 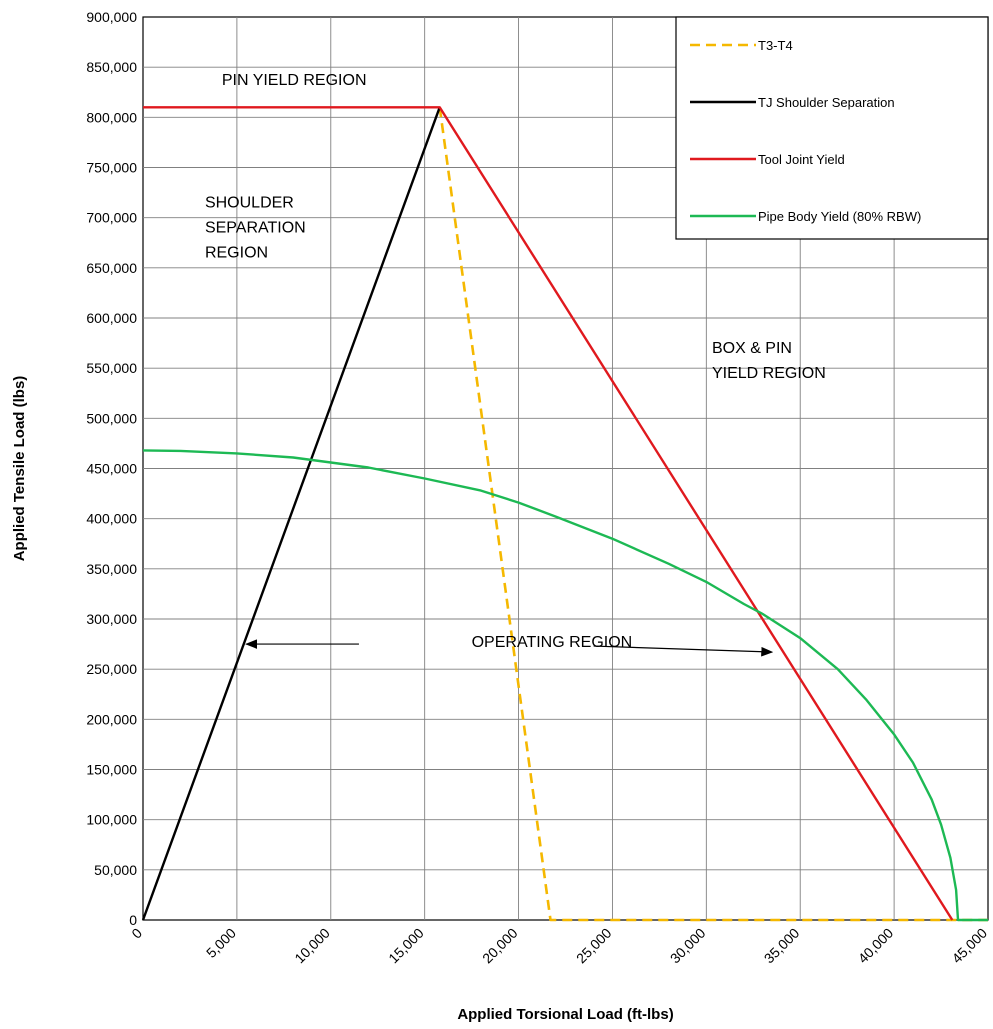 I want to click on y-tick-label: 150,000, so click(x=111, y=770).